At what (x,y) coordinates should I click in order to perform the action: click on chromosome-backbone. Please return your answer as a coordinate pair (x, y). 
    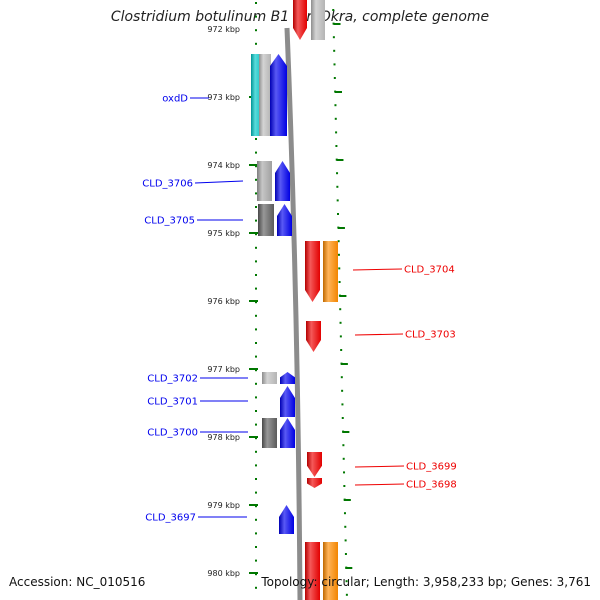
    Looking at the image, I should click on (293, 313).